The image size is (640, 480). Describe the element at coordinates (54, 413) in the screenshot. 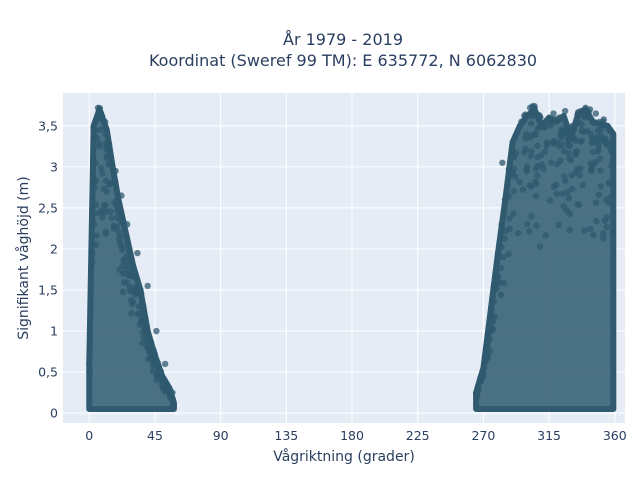

I see `y-tick-label: 0` at that location.